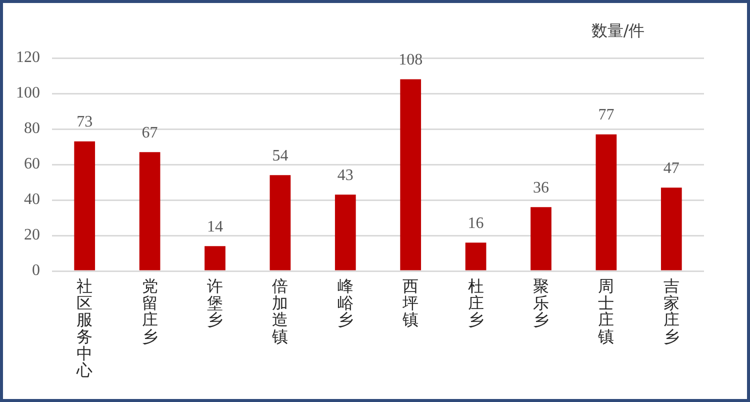 The height and width of the screenshot is (402, 750). Describe the element at coordinates (32, 199) in the screenshot. I see `y-tick-label: 40` at that location.